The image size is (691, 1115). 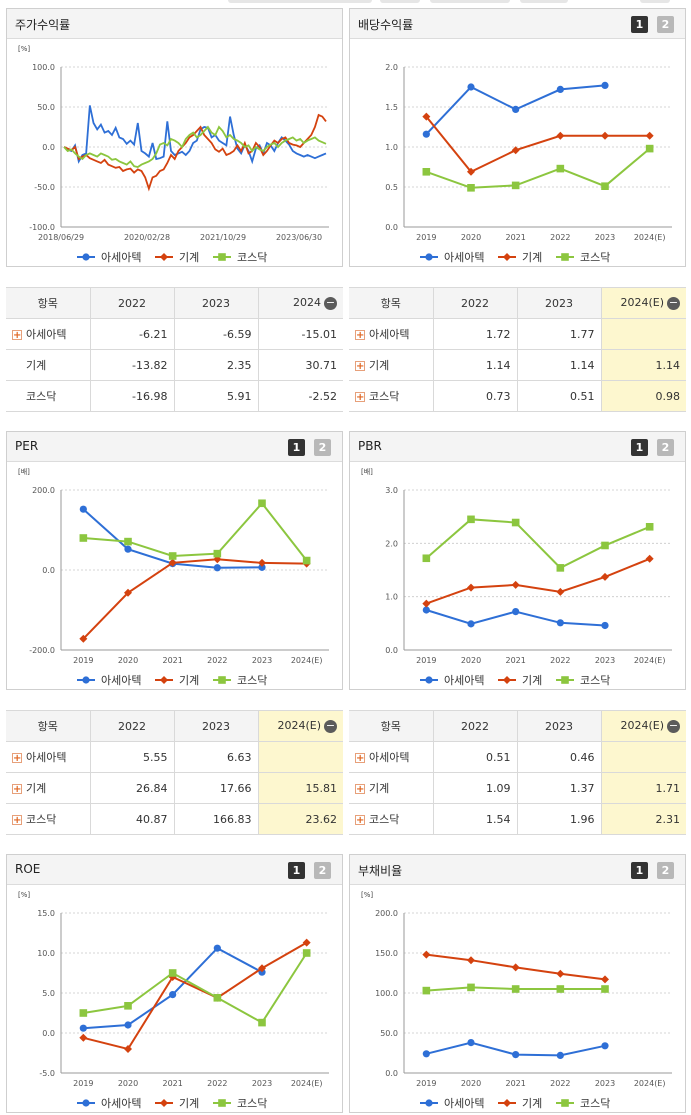 I want to click on y-tick-label: 200.0, so click(x=43, y=490).